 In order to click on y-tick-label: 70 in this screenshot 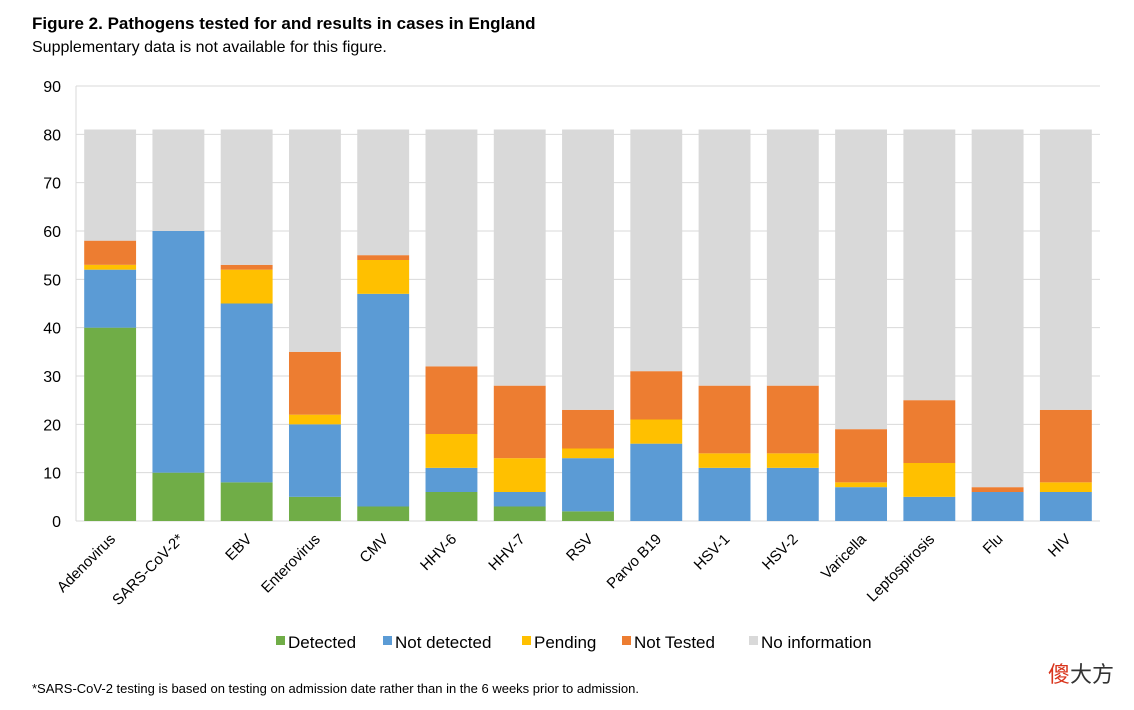, I will do `click(52, 184)`.